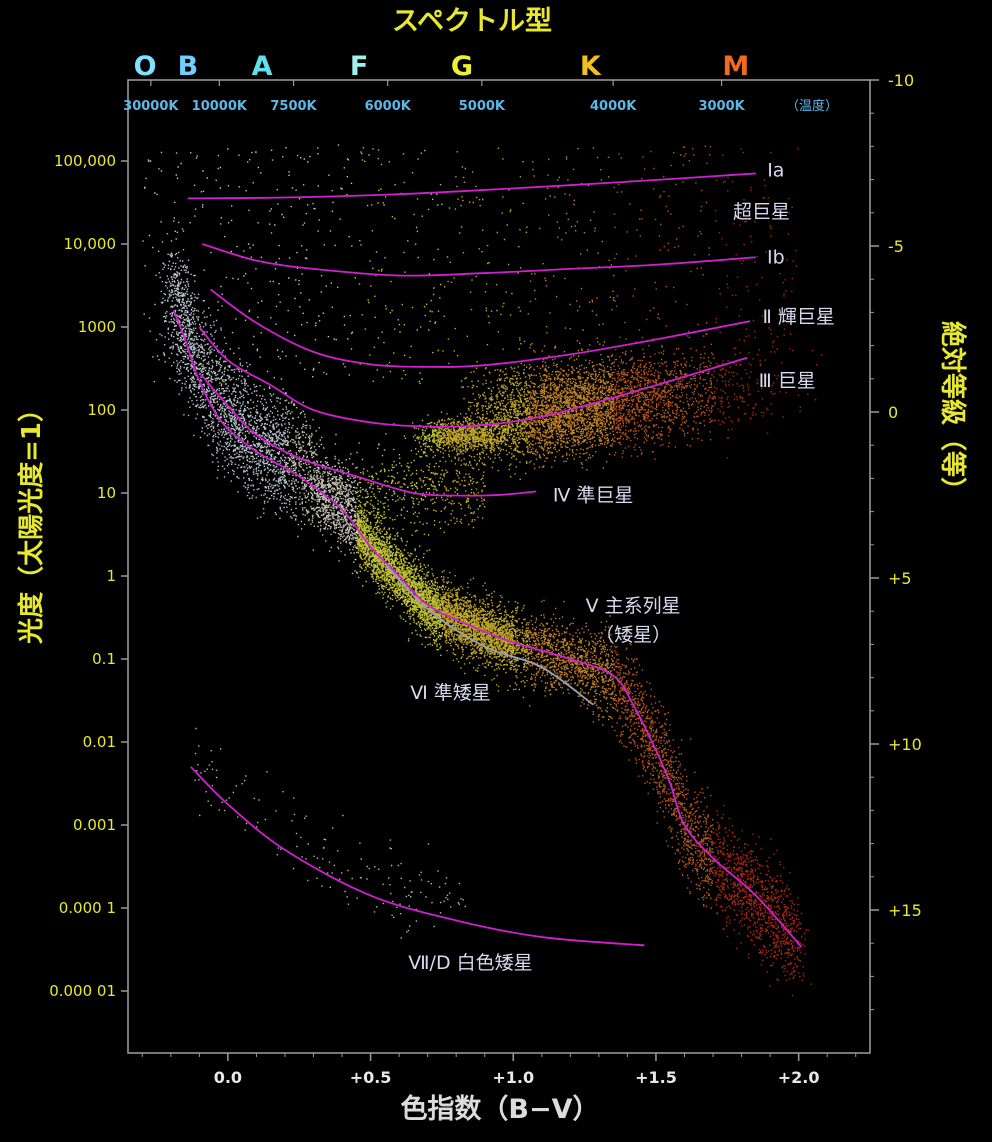 This screenshot has width=992, height=1142. What do you see at coordinates (31, 520) in the screenshot?
I see `y-axis-label-luminosity: 光度（太陽光度=1）` at bounding box center [31, 520].